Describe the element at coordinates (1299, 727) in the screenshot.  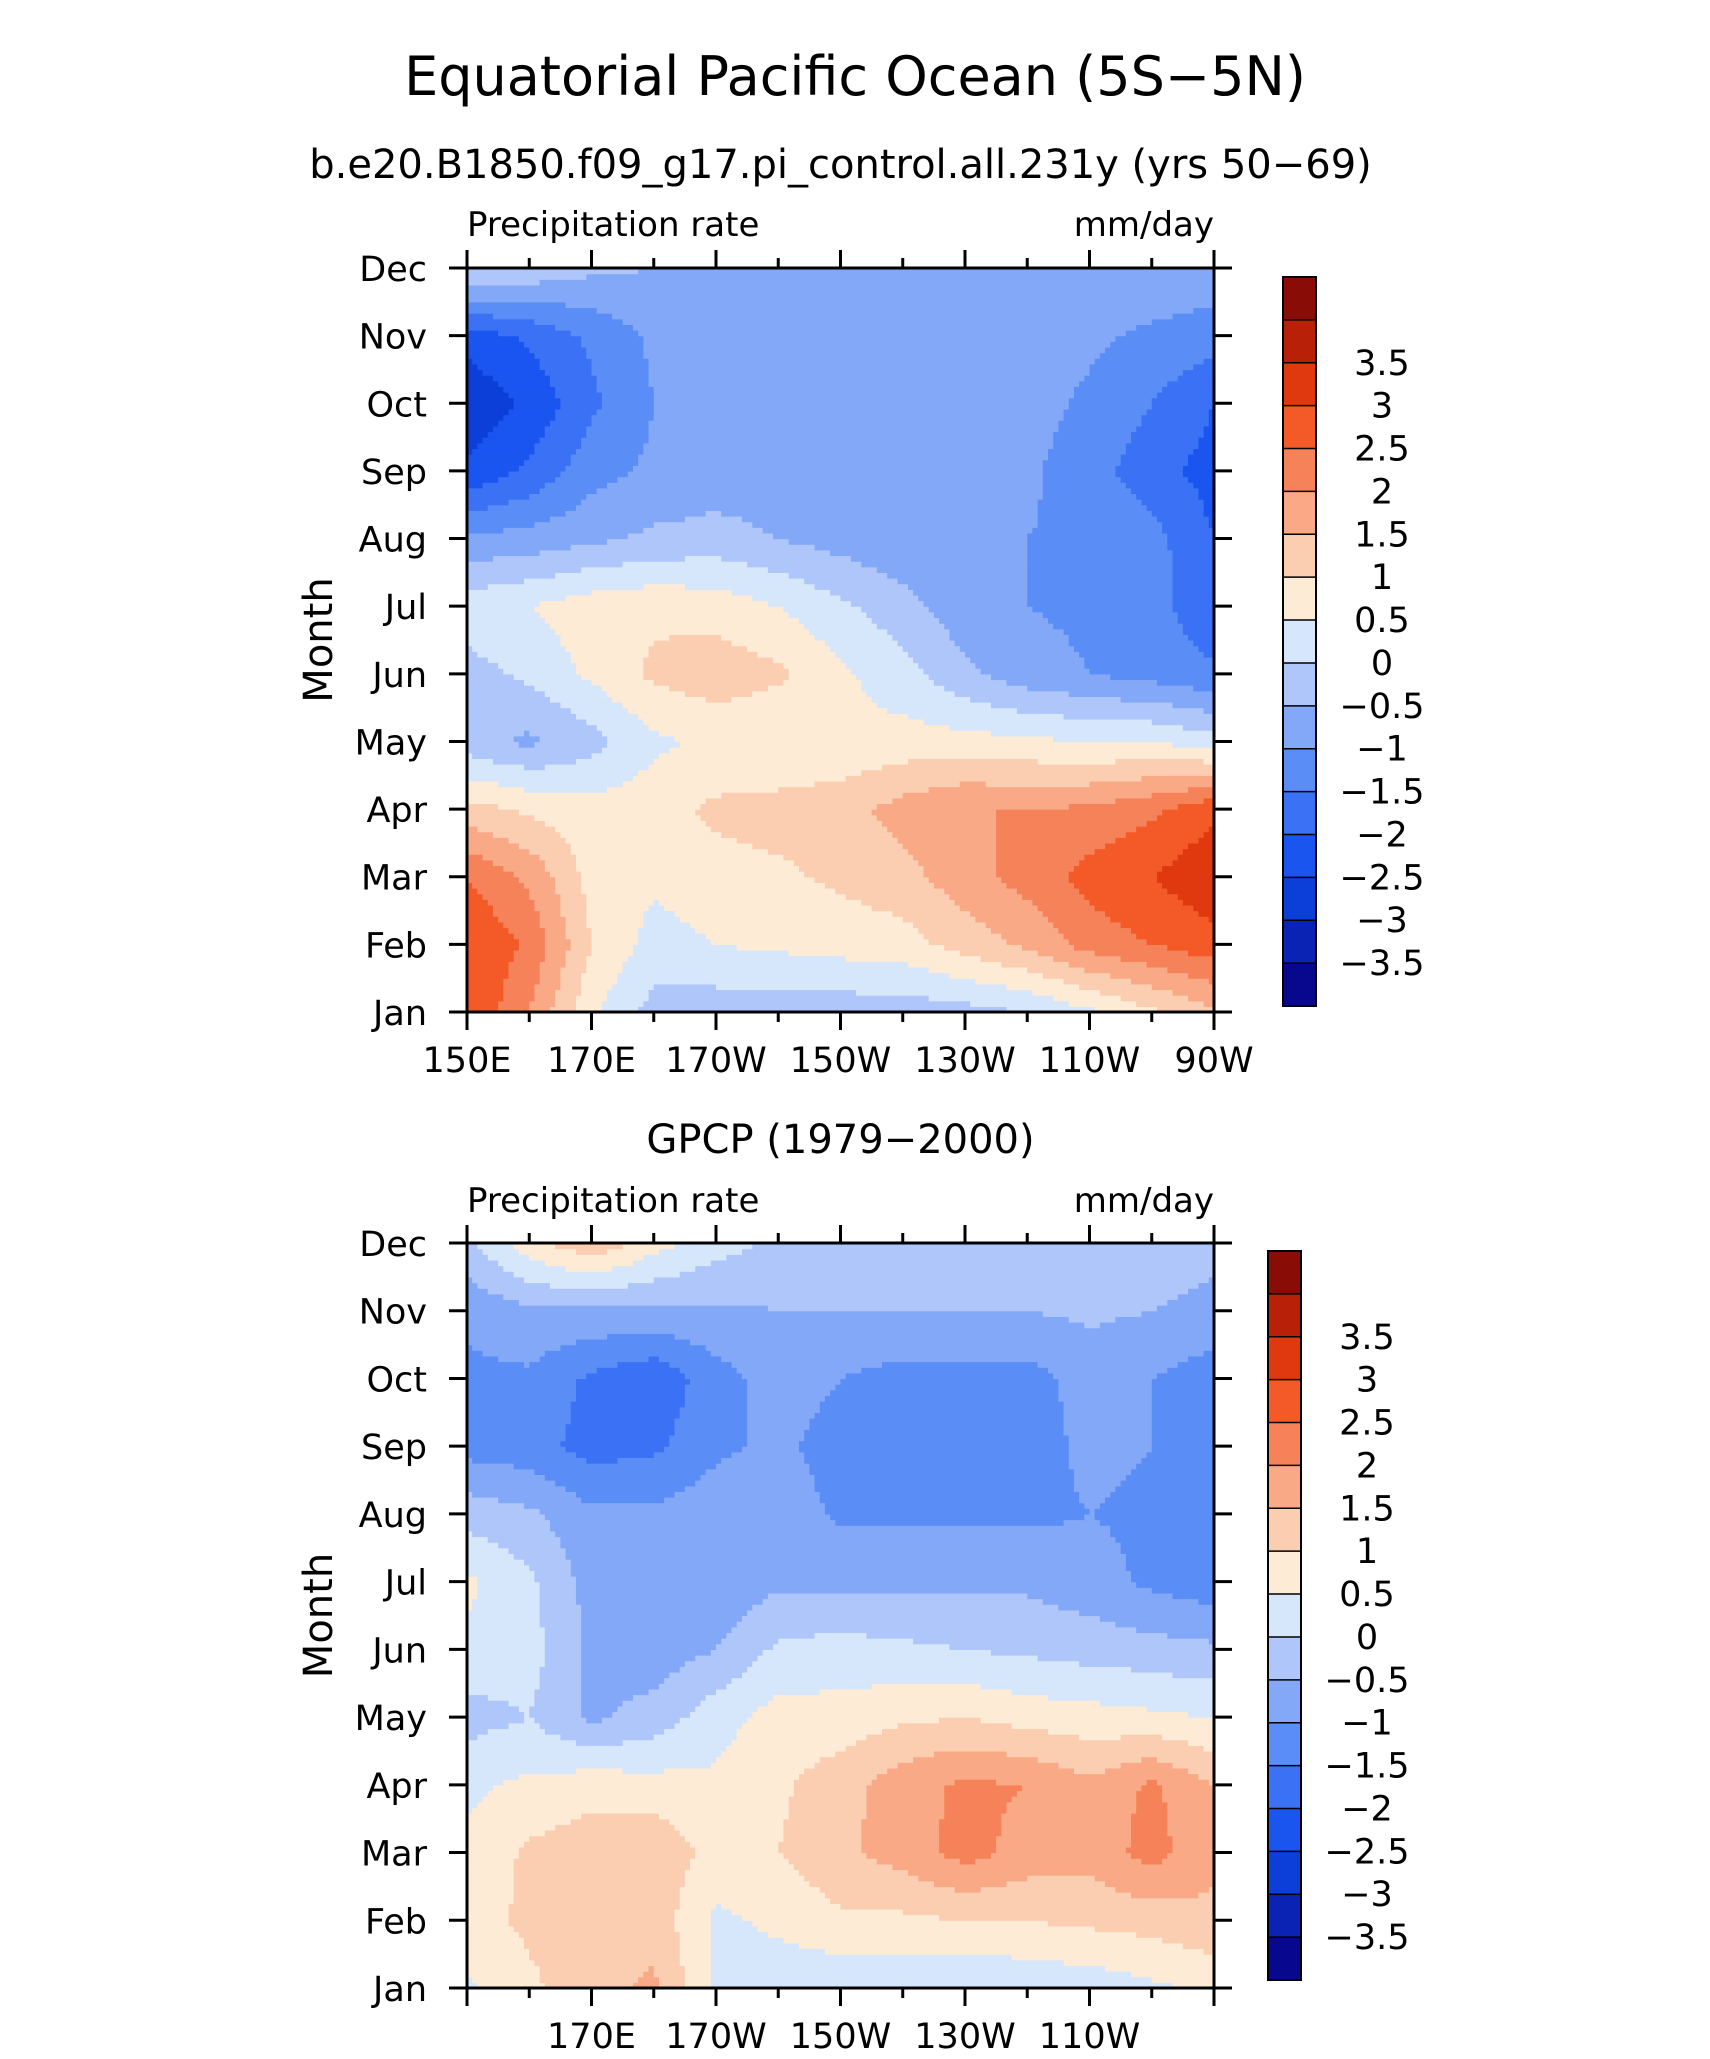
I see `colorbar-box` at that location.